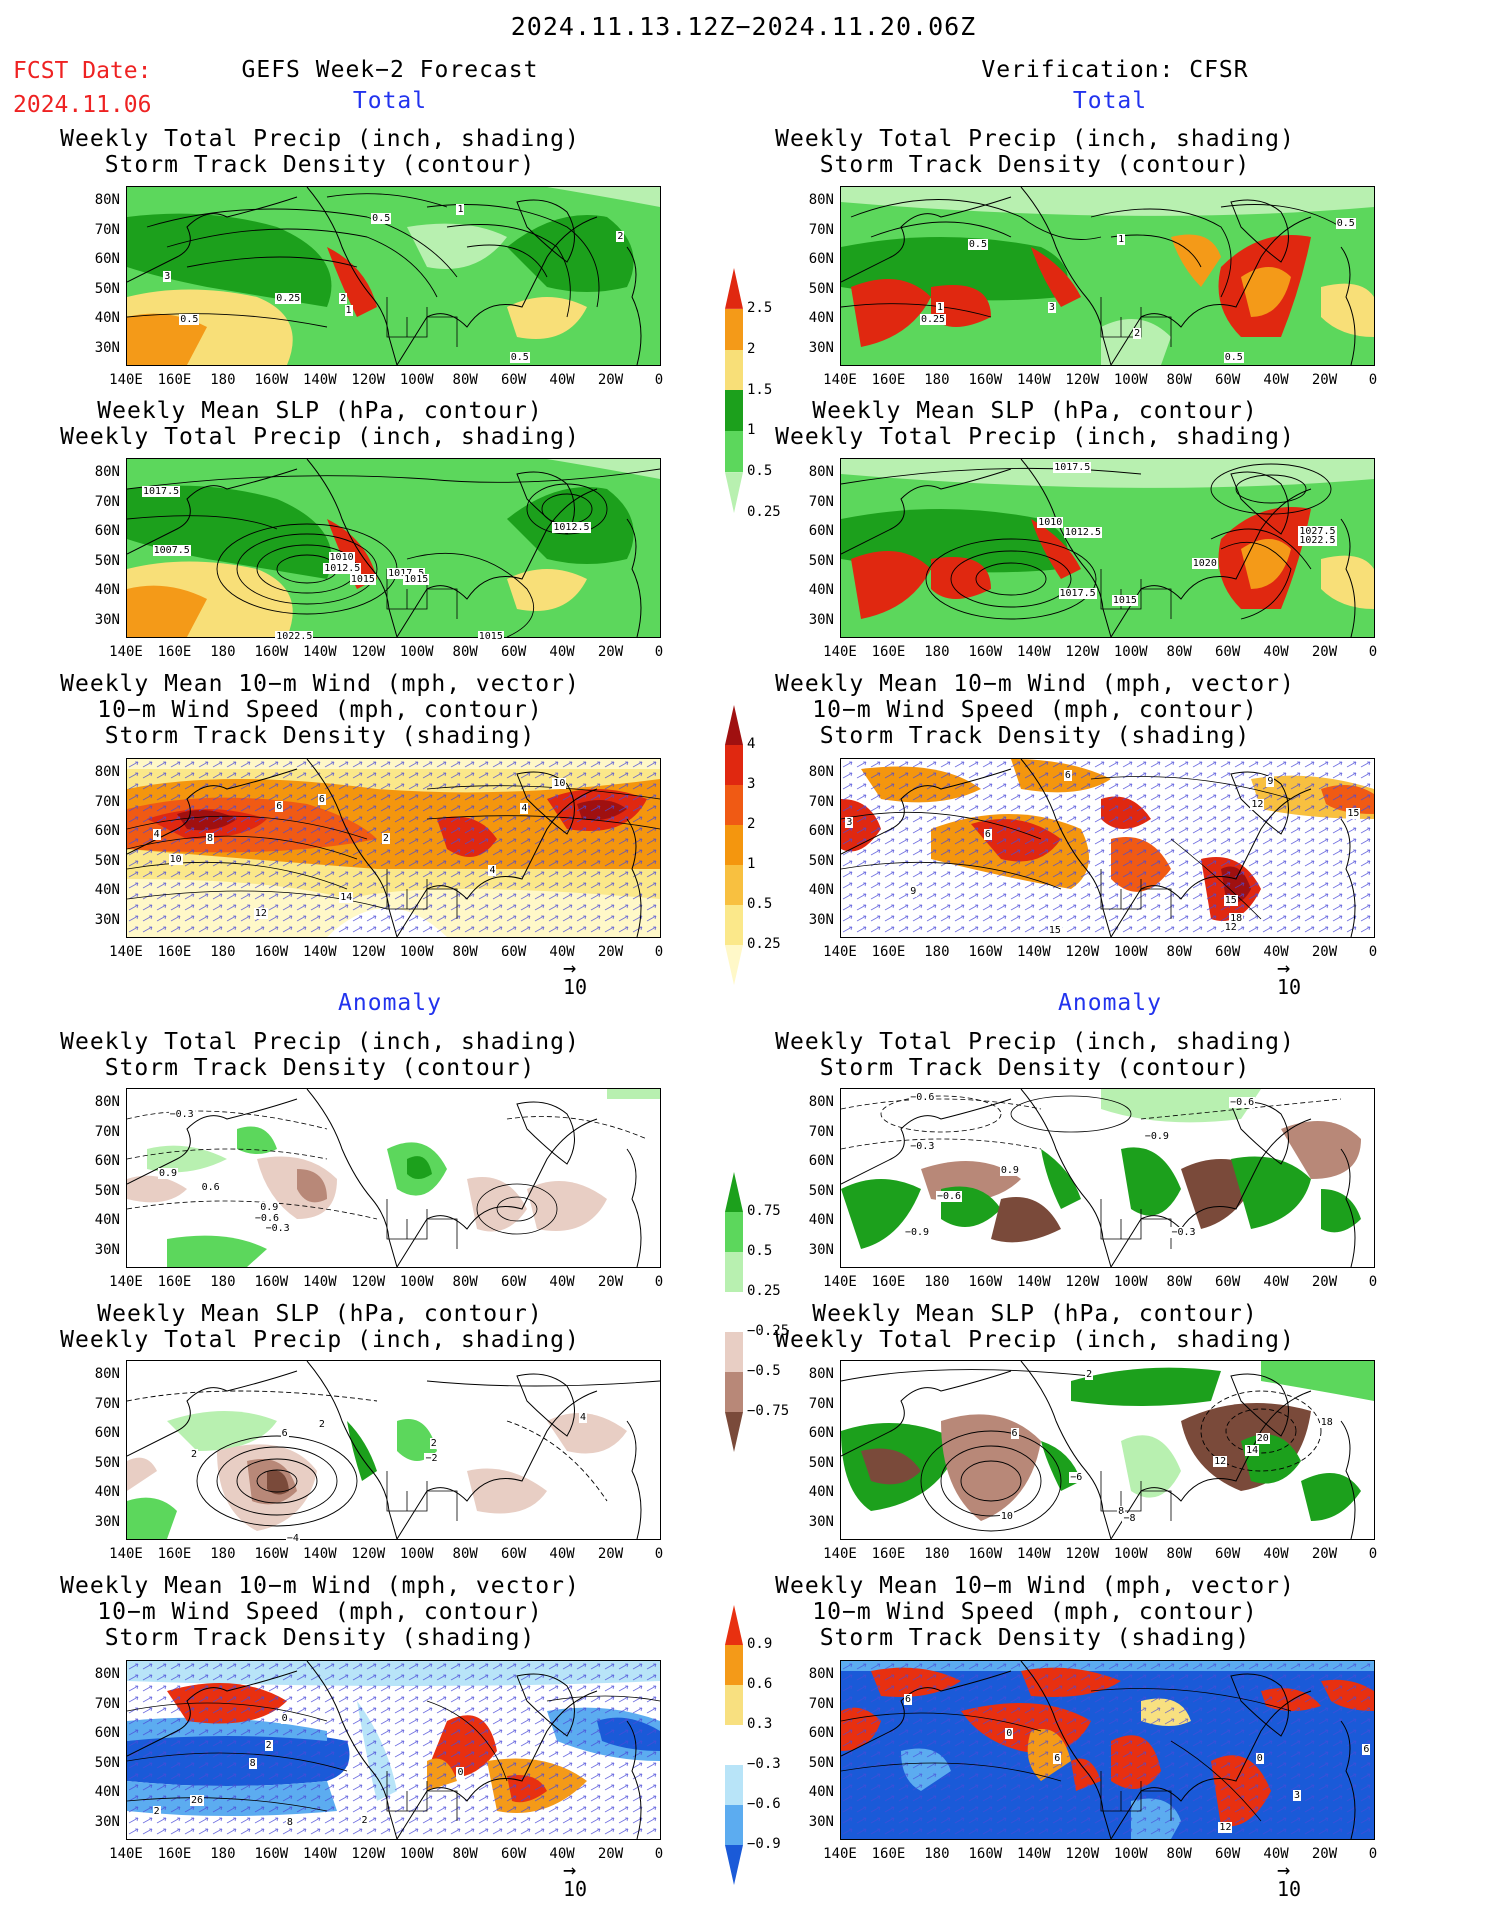 This screenshot has width=1487, height=1925. I want to click on y-tick-label: 50N, so click(821, 1762).